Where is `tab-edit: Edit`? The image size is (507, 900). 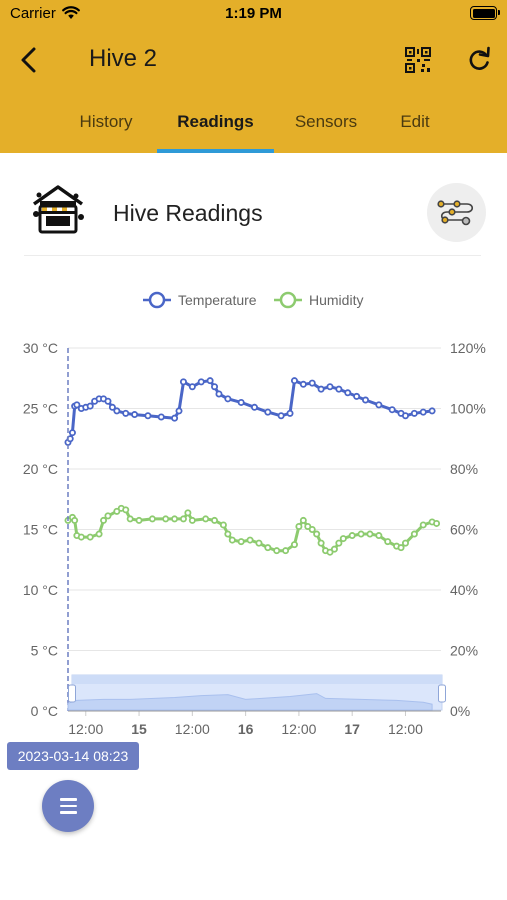
tab-edit: Edit is located at coordinates (415, 121).